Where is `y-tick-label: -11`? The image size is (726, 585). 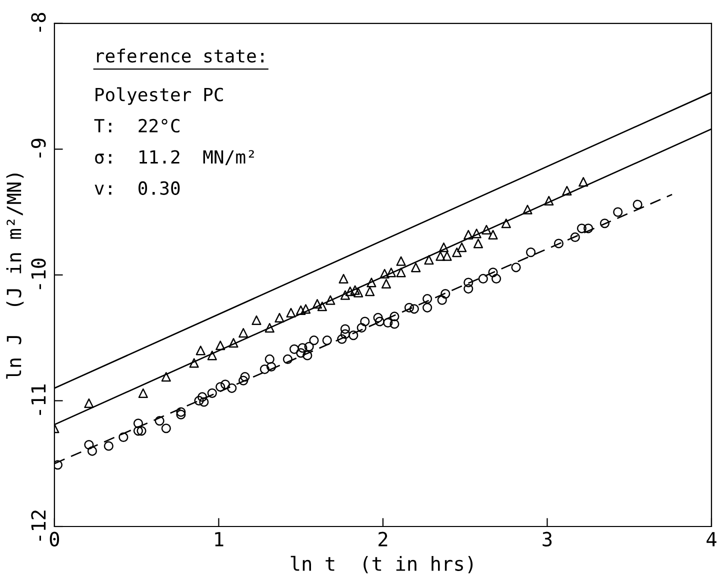
y-tick-label: -11 is located at coordinates (38, 399).